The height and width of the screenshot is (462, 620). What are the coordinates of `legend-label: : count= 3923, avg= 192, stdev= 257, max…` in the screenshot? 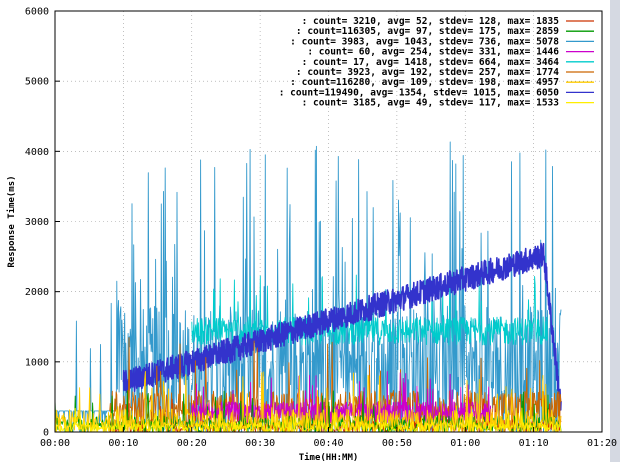 It's located at (427, 72).